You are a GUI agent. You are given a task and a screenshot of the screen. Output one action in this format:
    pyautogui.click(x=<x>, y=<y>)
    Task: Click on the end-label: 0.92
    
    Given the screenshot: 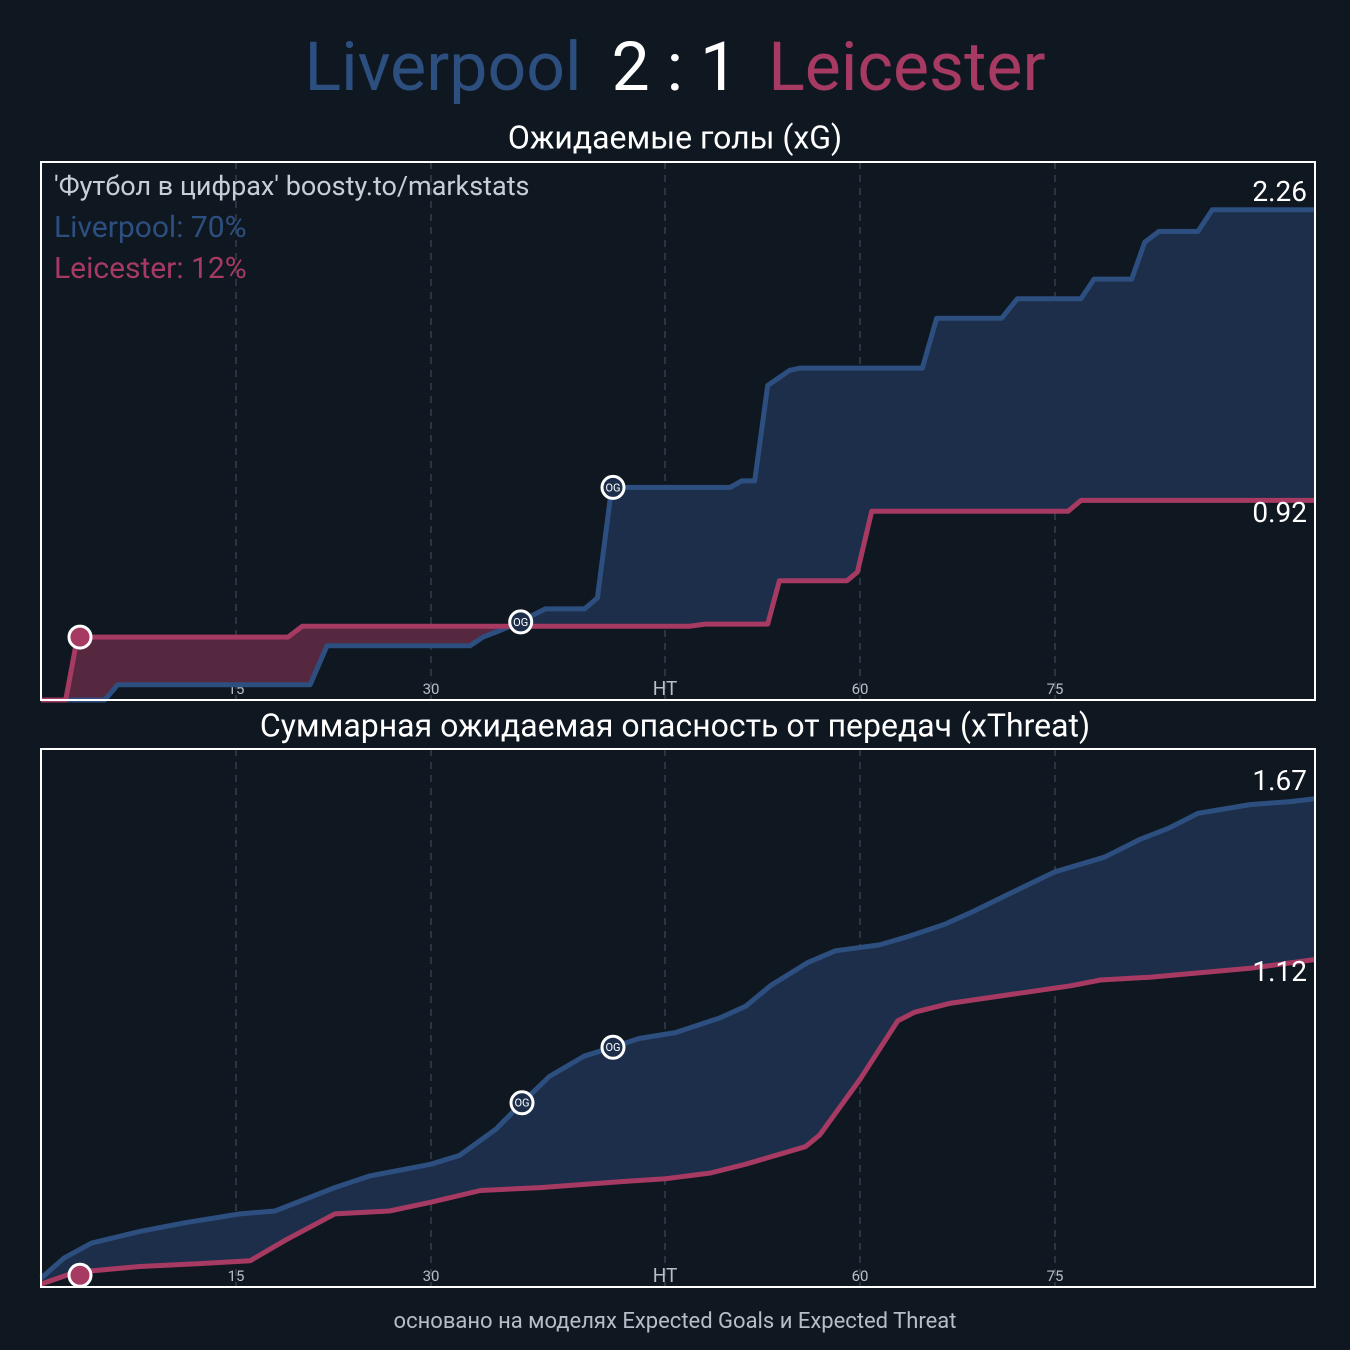 What is the action you would take?
    pyautogui.click(x=1279, y=512)
    